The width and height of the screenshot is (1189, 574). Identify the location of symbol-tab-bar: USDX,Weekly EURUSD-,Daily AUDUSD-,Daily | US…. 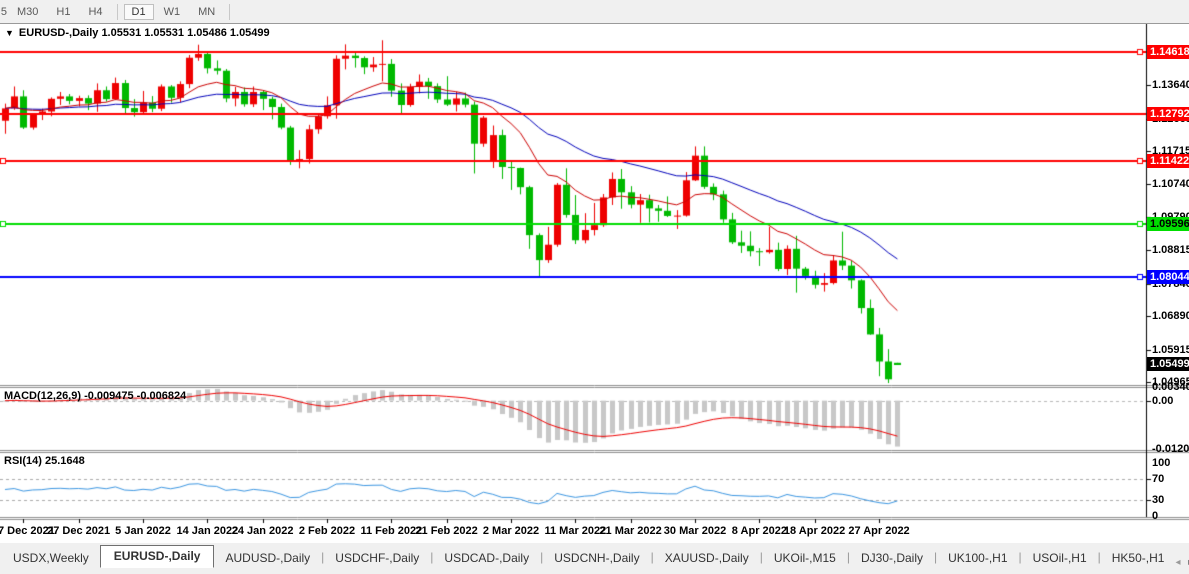
(594, 558).